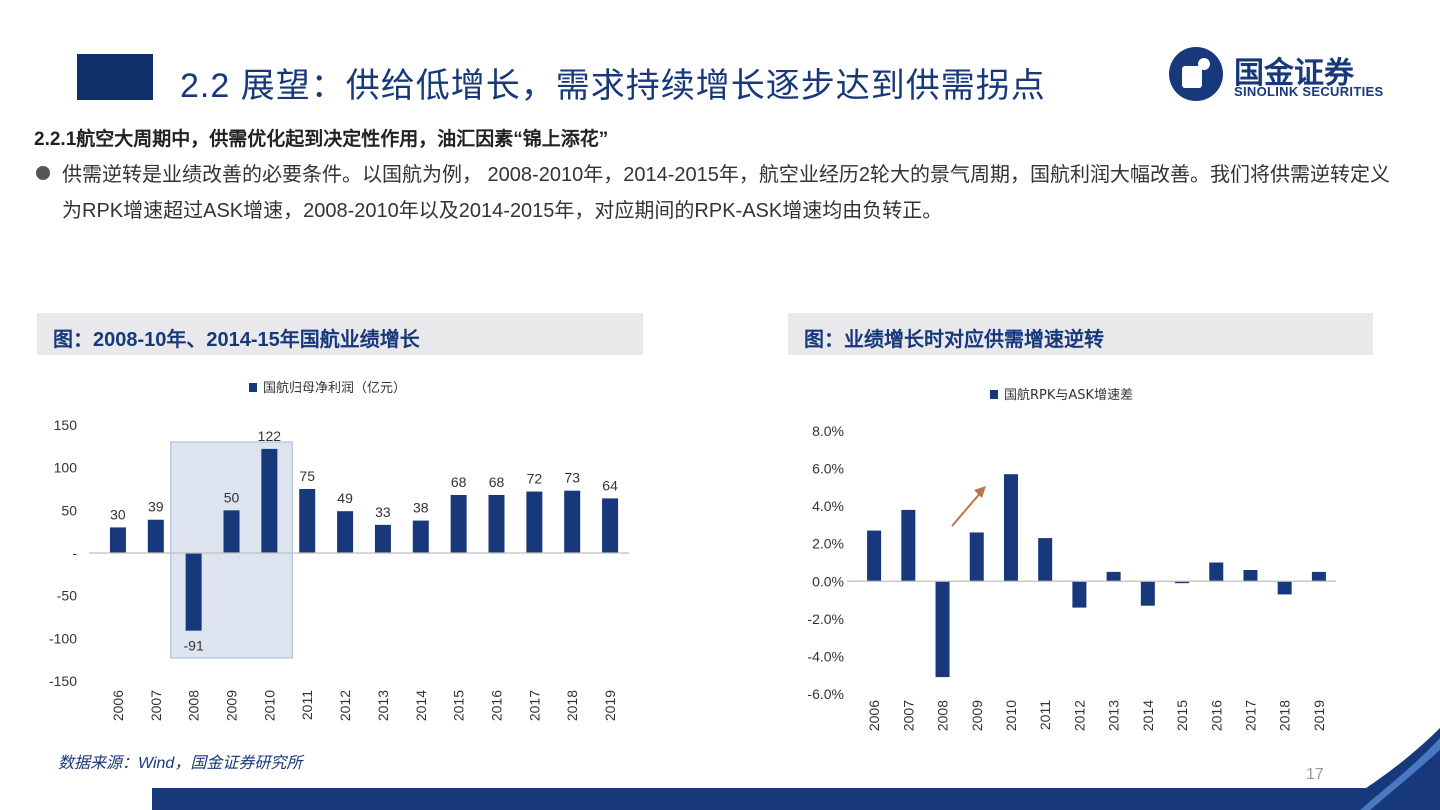 The height and width of the screenshot is (810, 1440). I want to click on y-tick-label: -, so click(74, 553).